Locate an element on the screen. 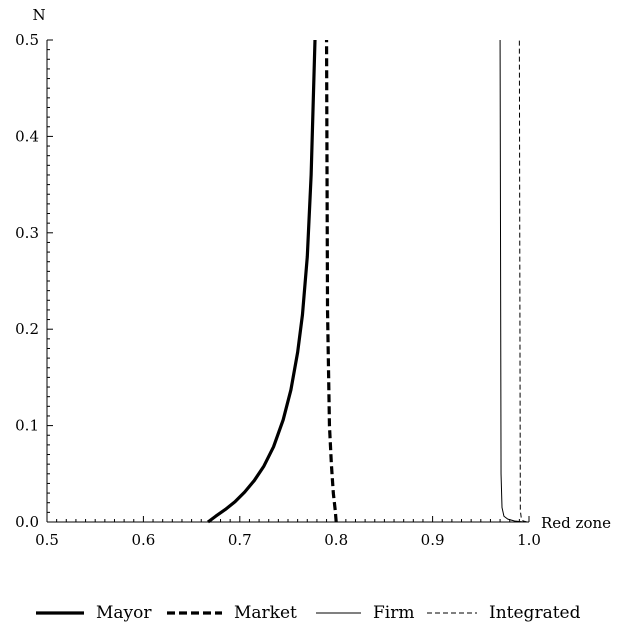  legend-label-firm: Firm is located at coordinates (393, 613).